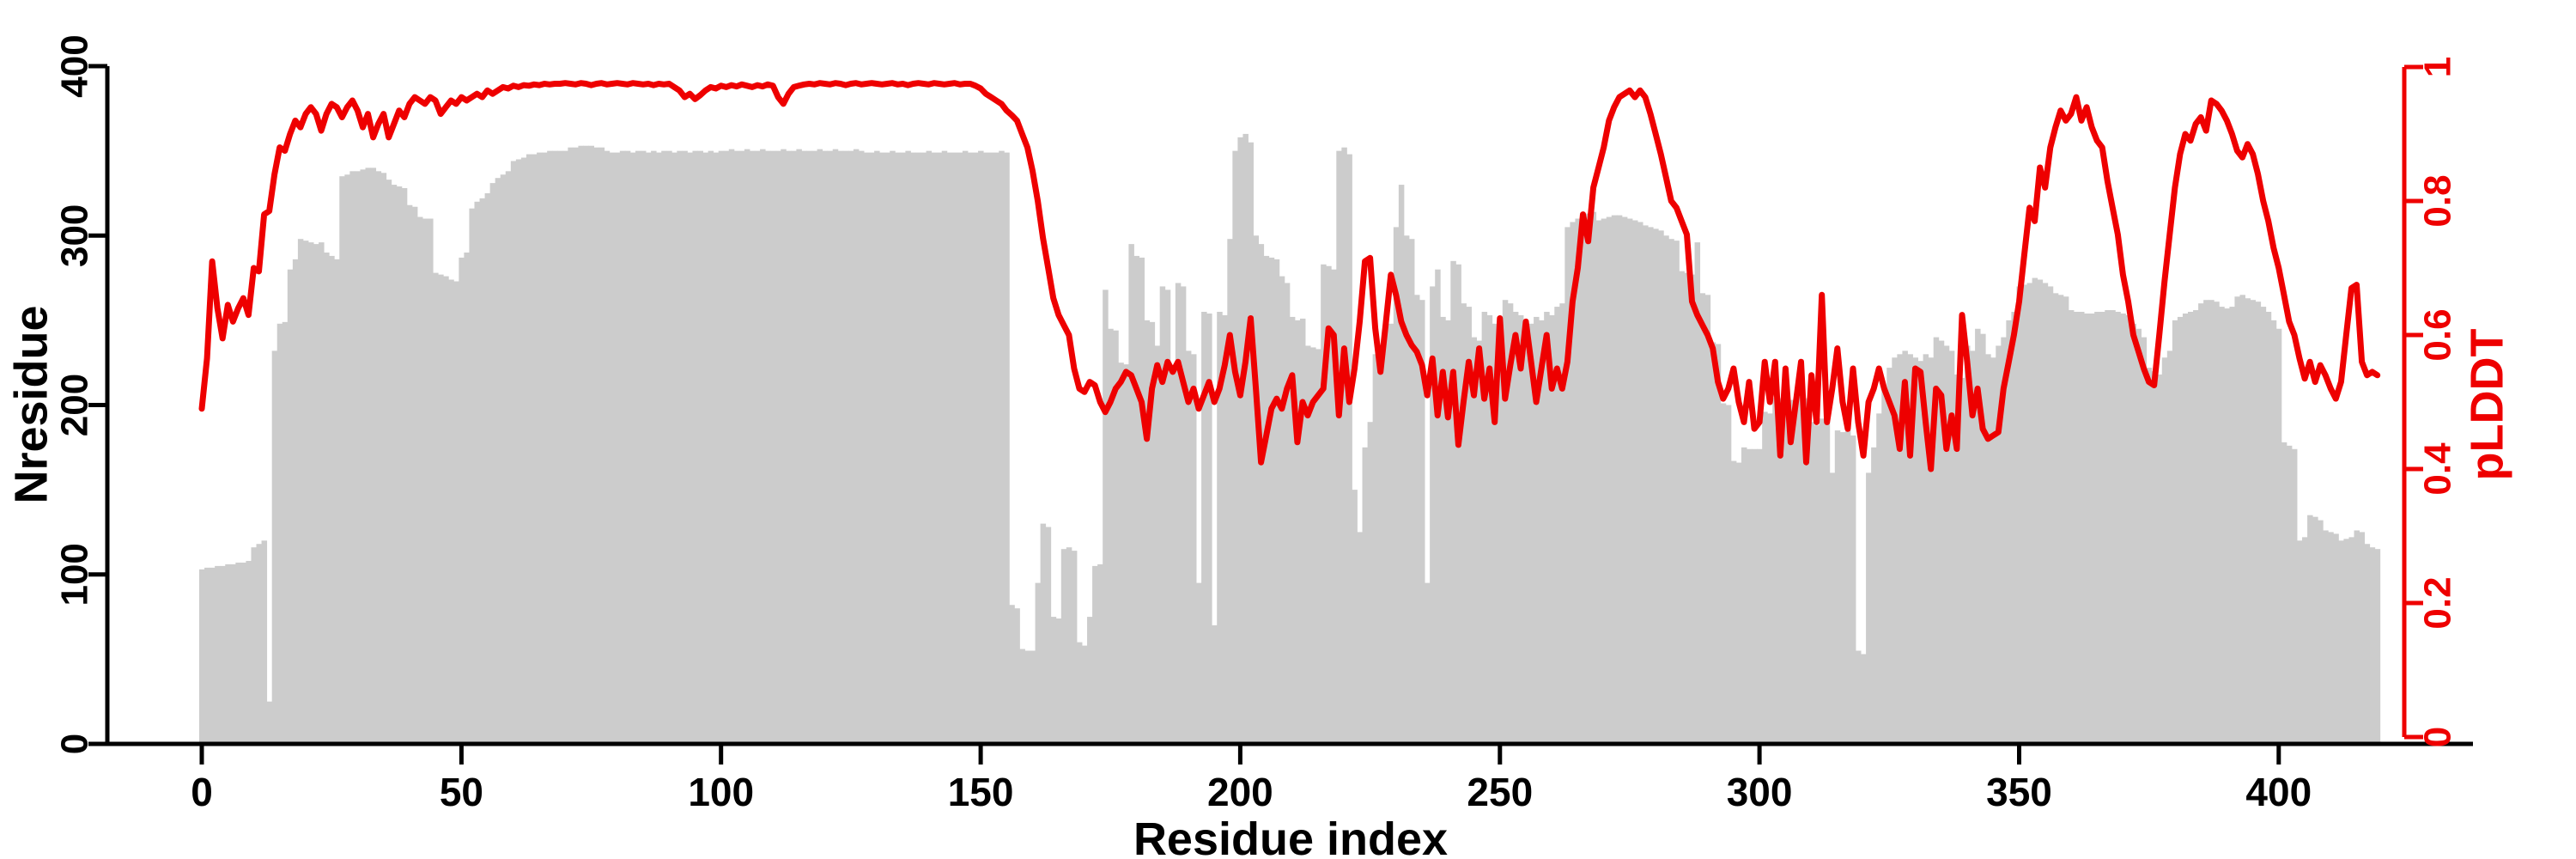  Describe the element at coordinates (981, 792) in the screenshot. I see `x-tick-label: 150` at that location.